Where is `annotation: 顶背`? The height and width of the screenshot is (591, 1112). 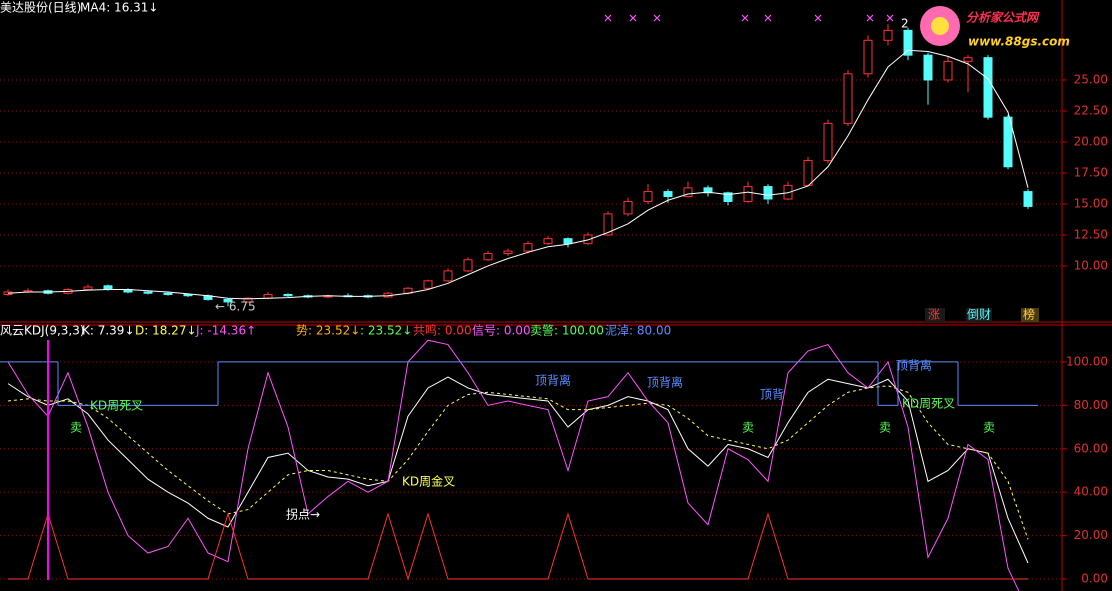 annotation: 顶背 is located at coordinates (772, 395).